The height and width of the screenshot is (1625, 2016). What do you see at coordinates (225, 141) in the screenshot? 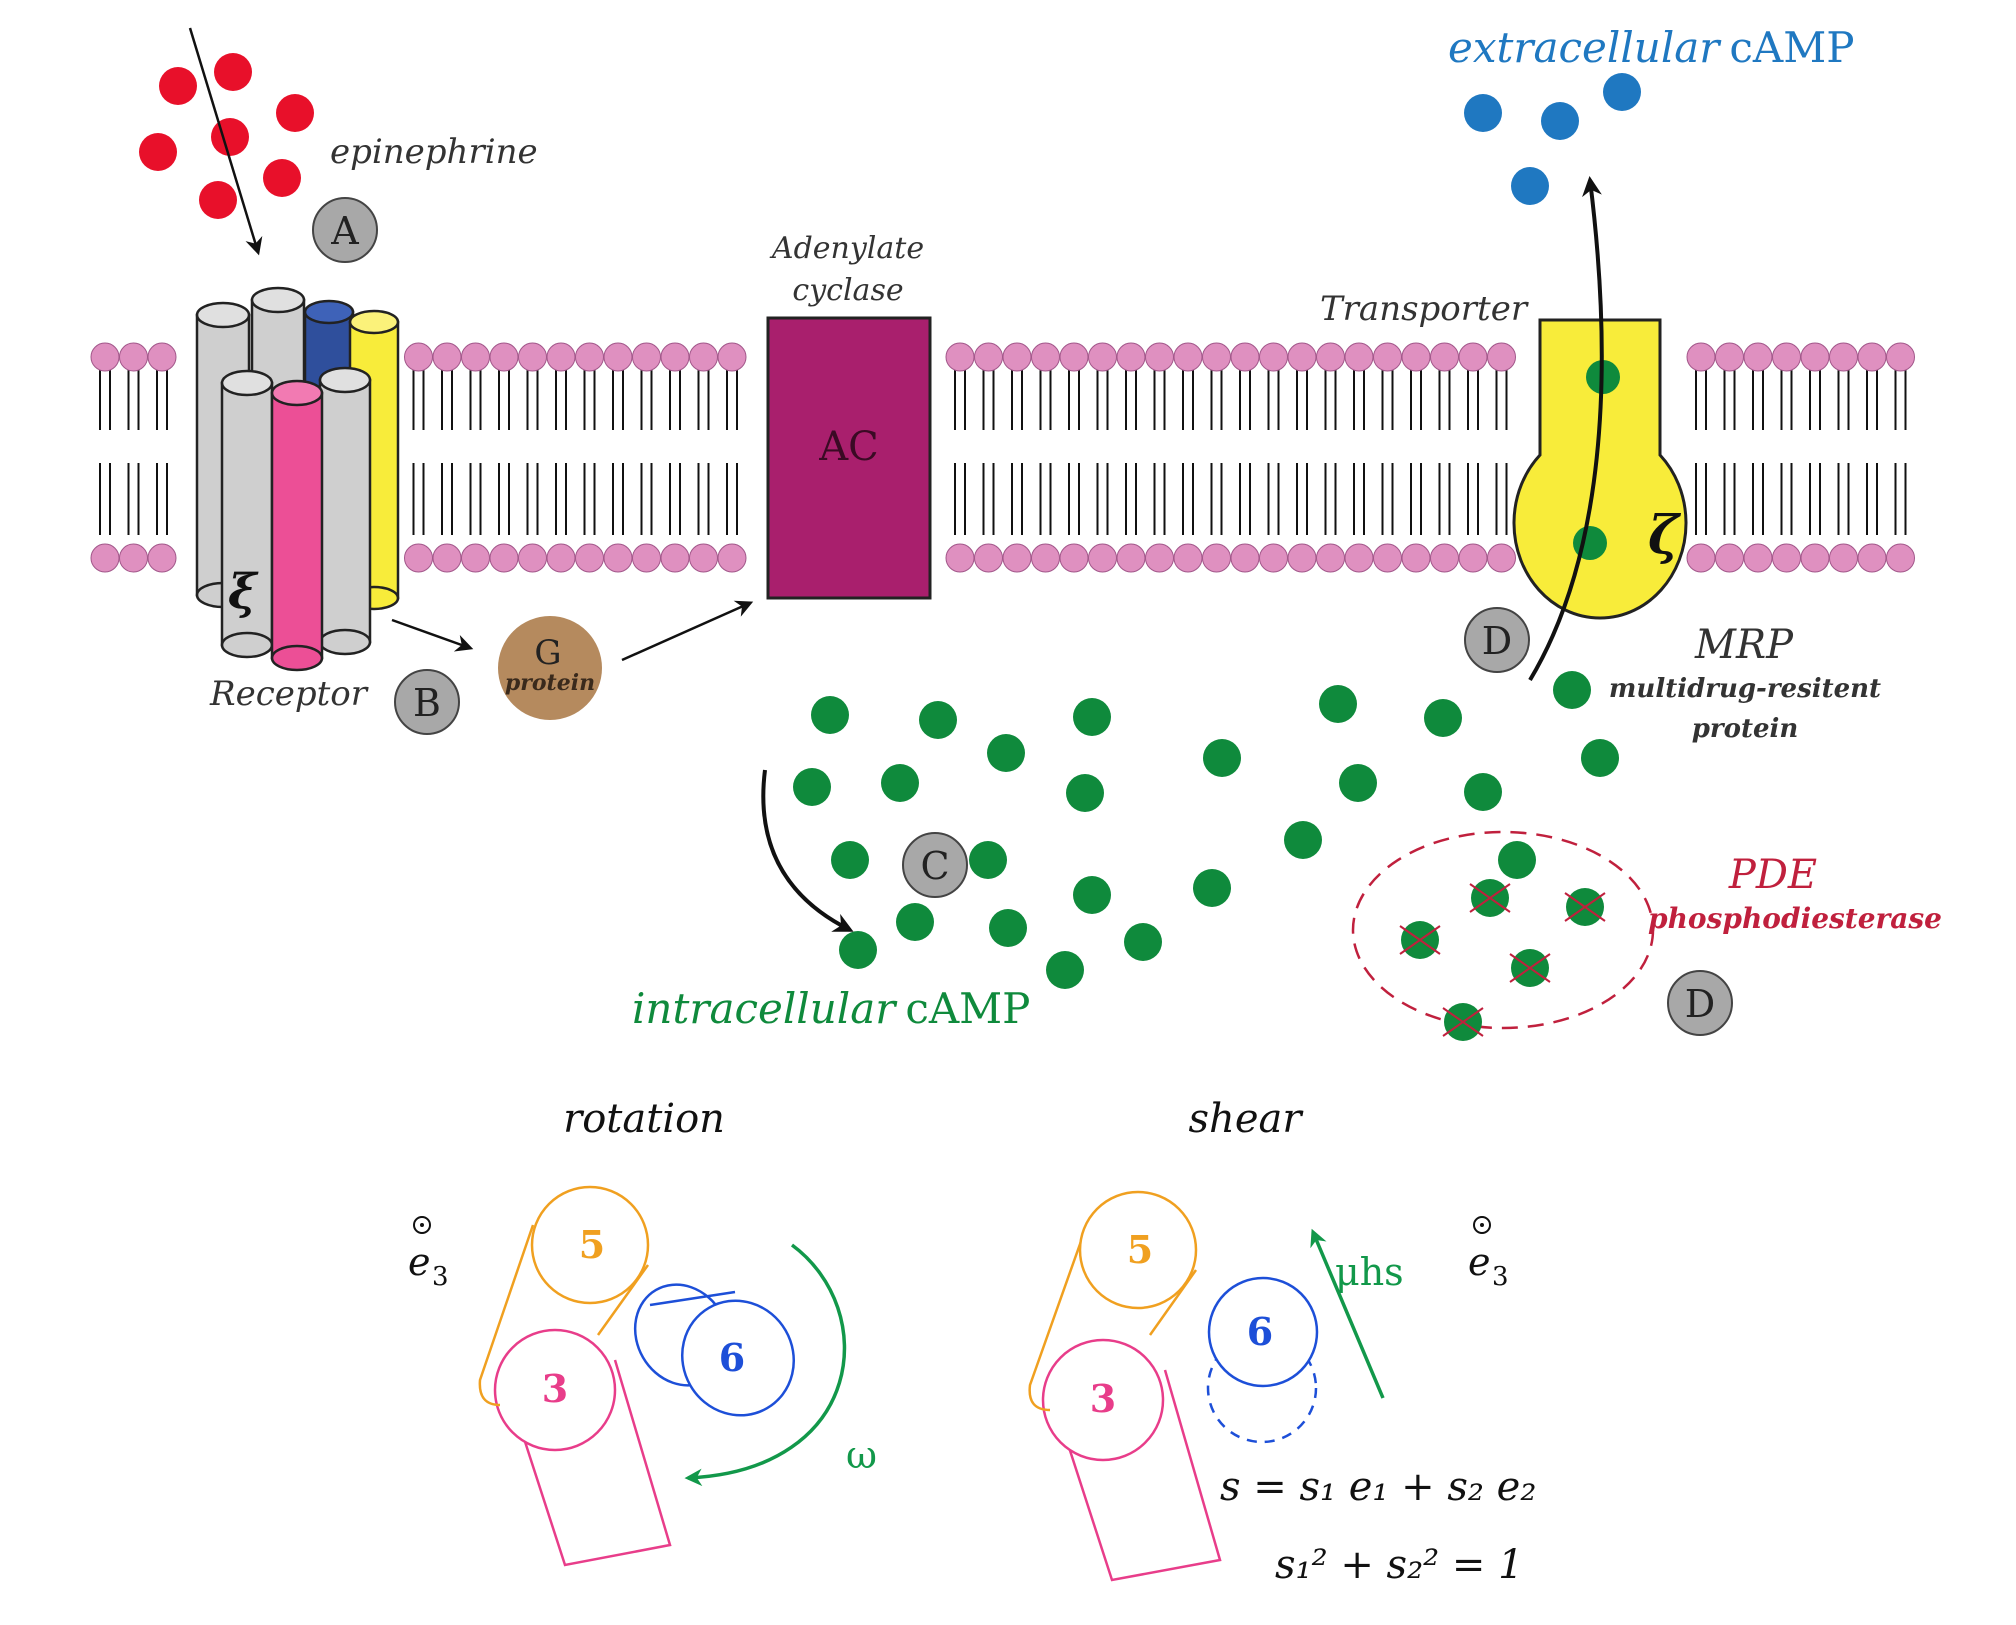
I see `epinephrine-arrow` at bounding box center [225, 141].